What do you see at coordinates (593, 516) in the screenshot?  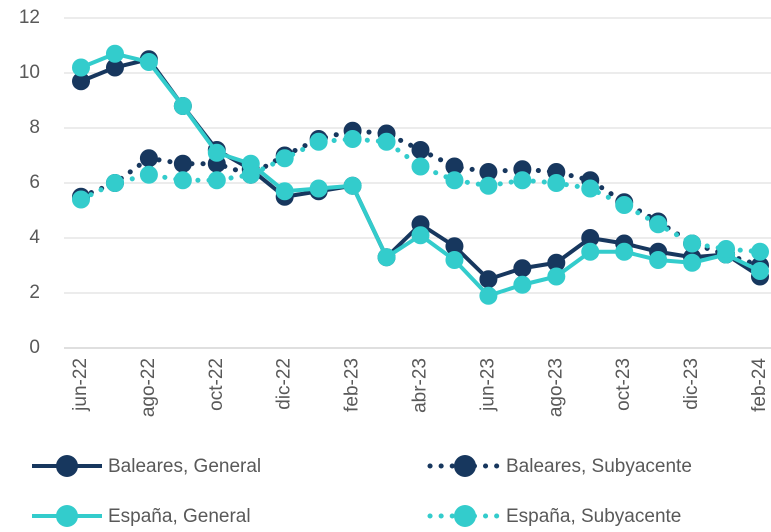 I see `legend-label: España, Subyacente` at bounding box center [593, 516].